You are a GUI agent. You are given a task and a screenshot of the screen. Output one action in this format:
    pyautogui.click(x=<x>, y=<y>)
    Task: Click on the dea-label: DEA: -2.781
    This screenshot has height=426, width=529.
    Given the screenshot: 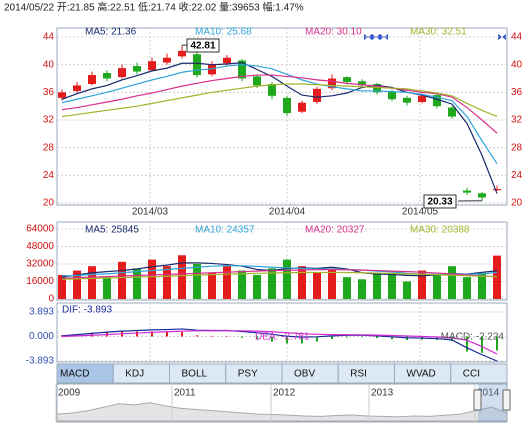 What is the action you would take?
    pyautogui.click(x=282, y=337)
    